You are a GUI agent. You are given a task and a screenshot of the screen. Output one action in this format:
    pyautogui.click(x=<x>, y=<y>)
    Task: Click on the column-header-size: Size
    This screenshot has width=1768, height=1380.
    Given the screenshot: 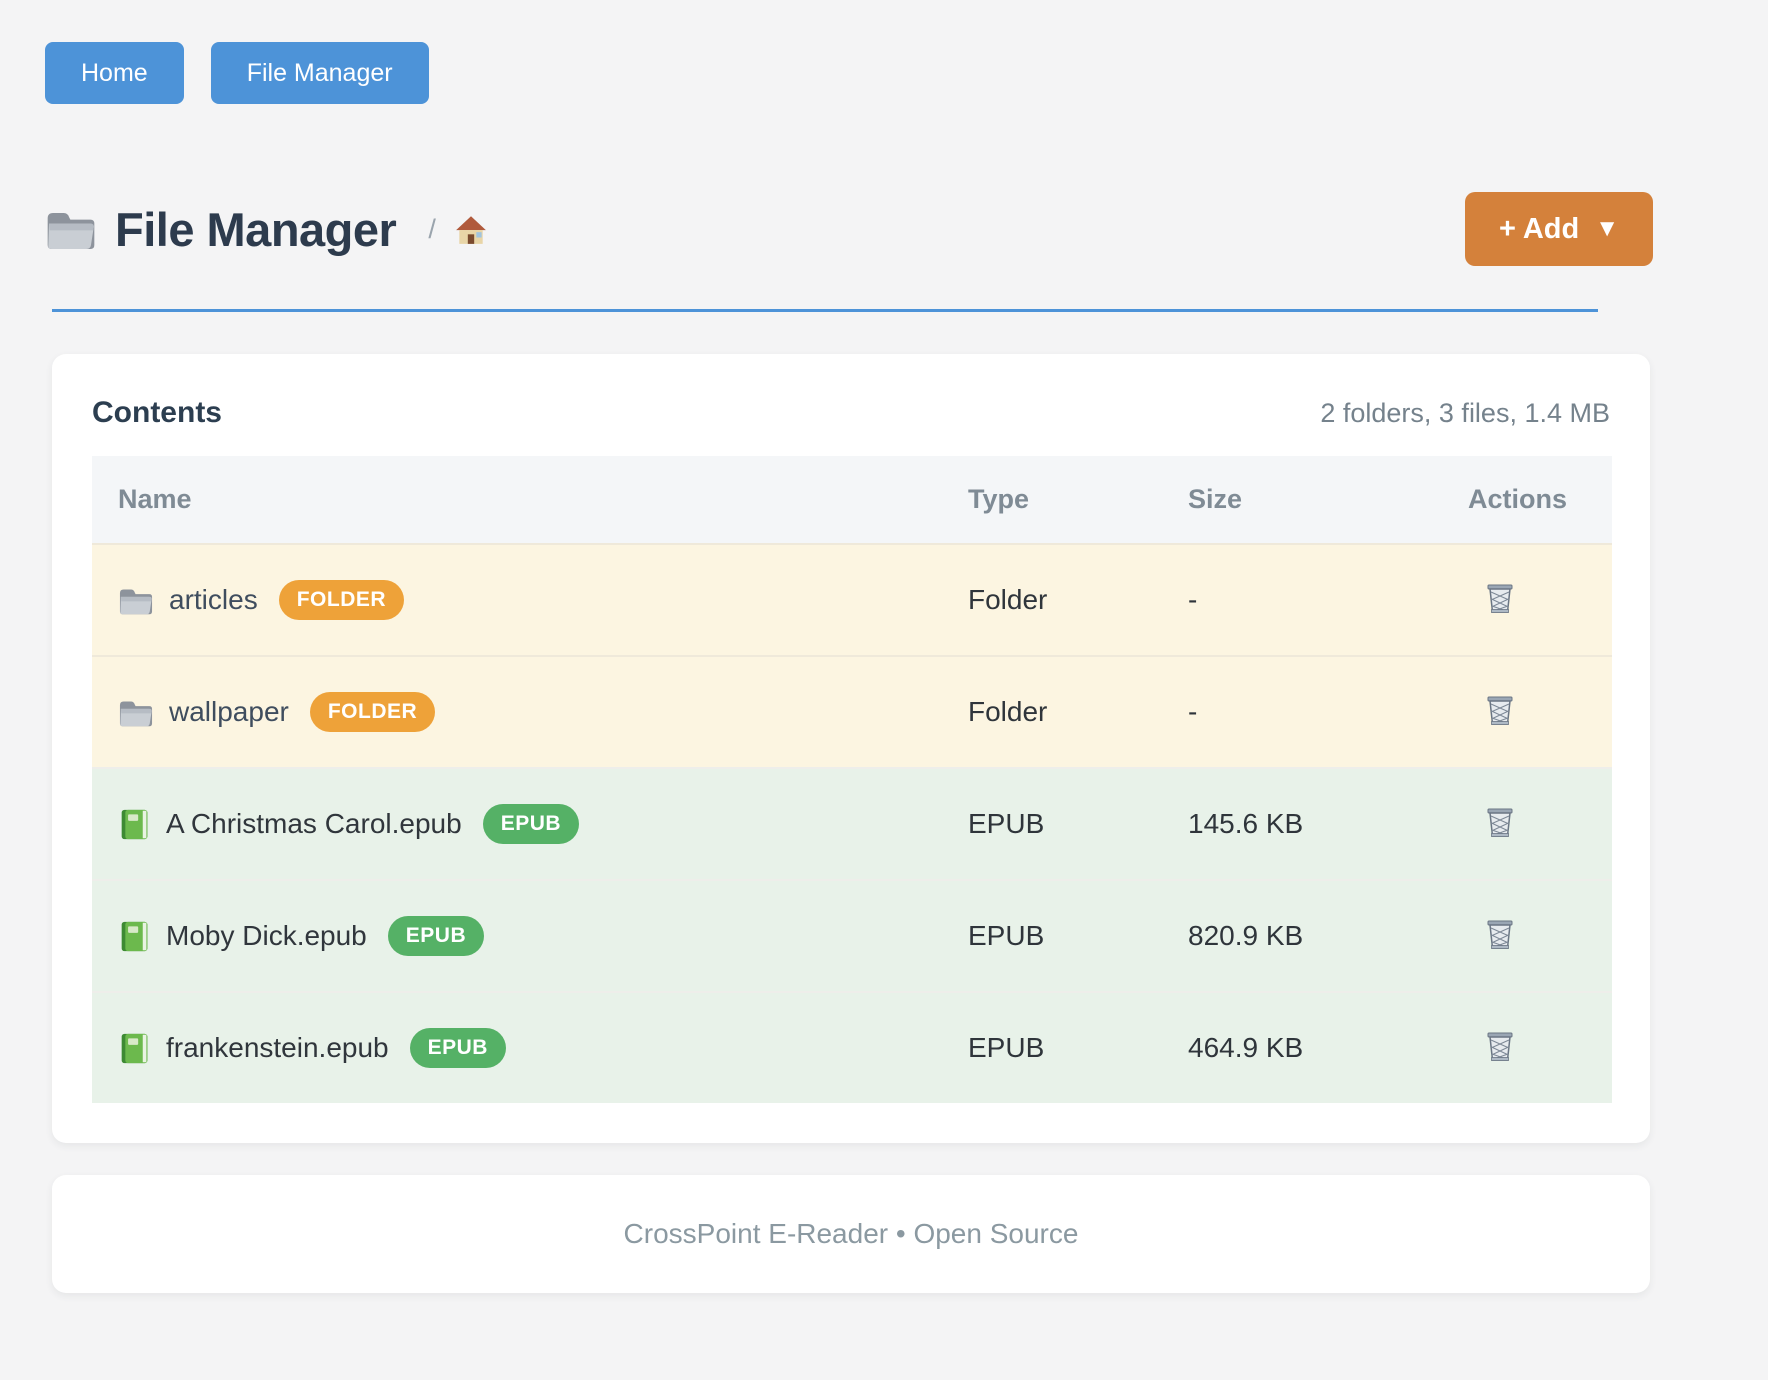 What is the action you would take?
    pyautogui.click(x=1215, y=499)
    